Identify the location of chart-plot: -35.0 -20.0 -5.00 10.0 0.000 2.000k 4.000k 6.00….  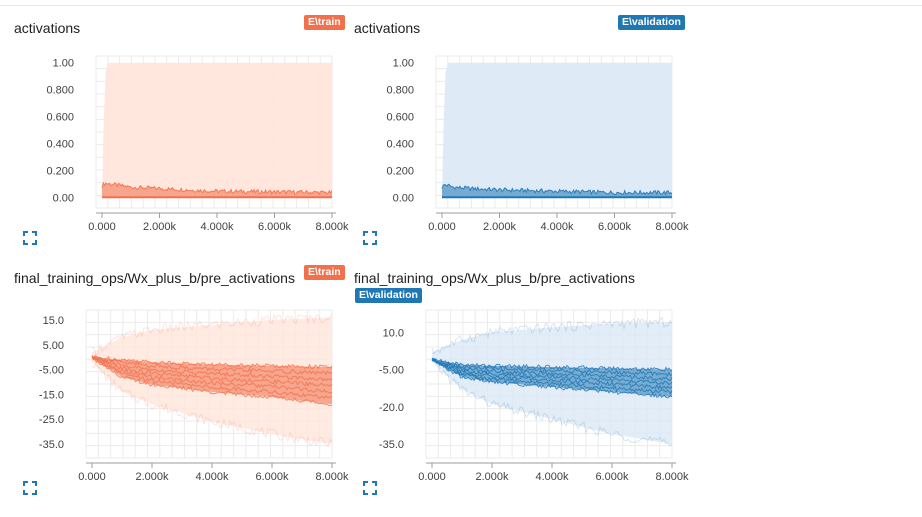
(534, 396).